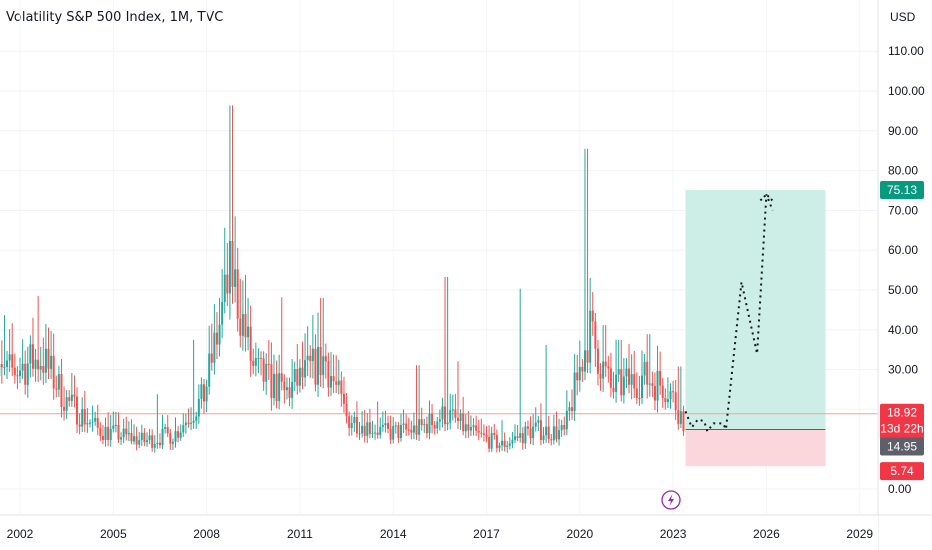  I want to click on y-tick-label: 100.00, so click(906, 91).